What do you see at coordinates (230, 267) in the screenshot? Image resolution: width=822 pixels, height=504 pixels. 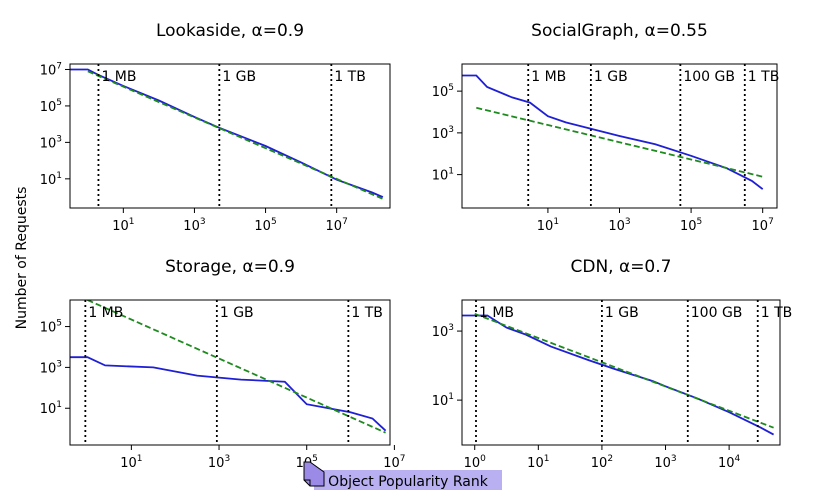 I see `chart-title: Storage, α=0.9` at bounding box center [230, 267].